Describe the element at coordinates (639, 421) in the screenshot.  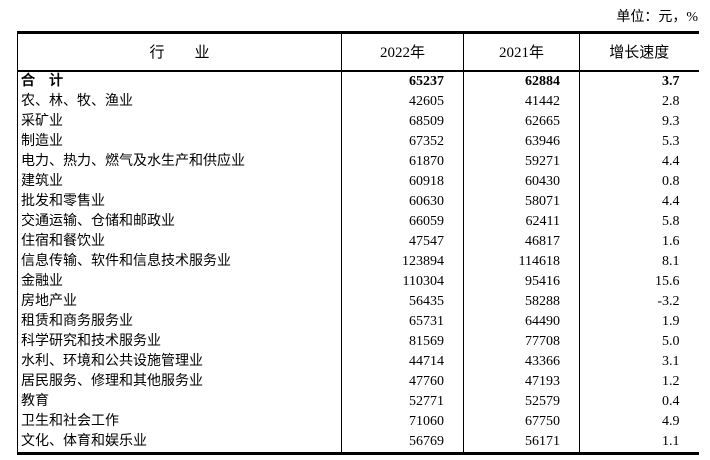
I see `growth-cell: 4.9` at that location.